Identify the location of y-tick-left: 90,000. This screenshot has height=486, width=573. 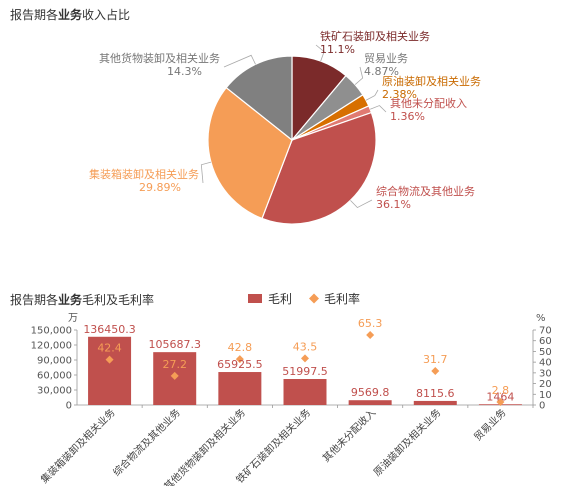
(54, 361).